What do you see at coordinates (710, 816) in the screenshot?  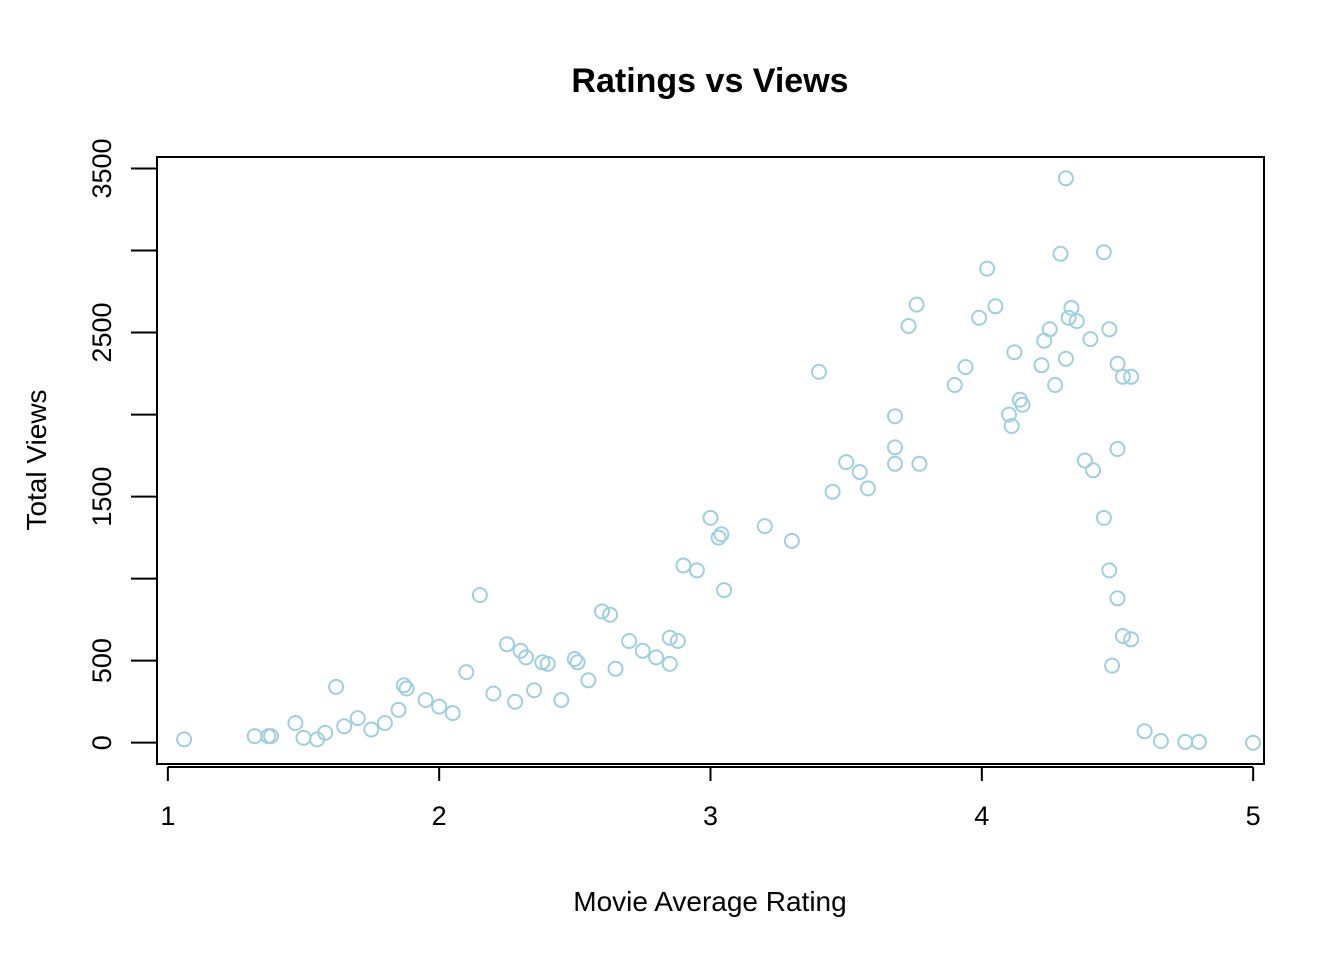 I see `x-tick-label: 3` at bounding box center [710, 816].